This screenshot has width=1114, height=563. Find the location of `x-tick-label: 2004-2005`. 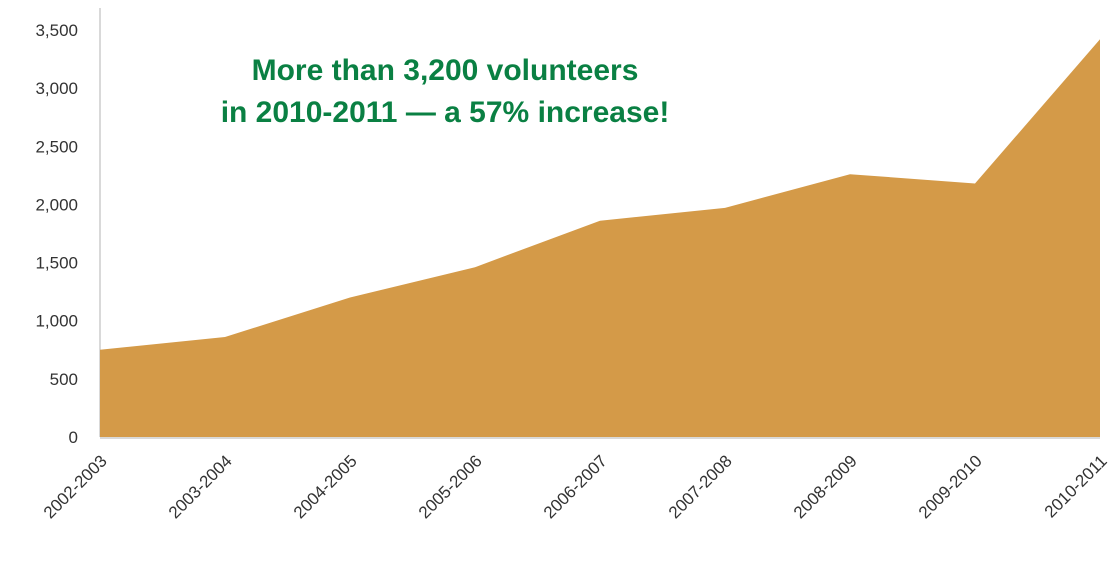

x-tick-label: 2004-2005 is located at coordinates (325, 486).